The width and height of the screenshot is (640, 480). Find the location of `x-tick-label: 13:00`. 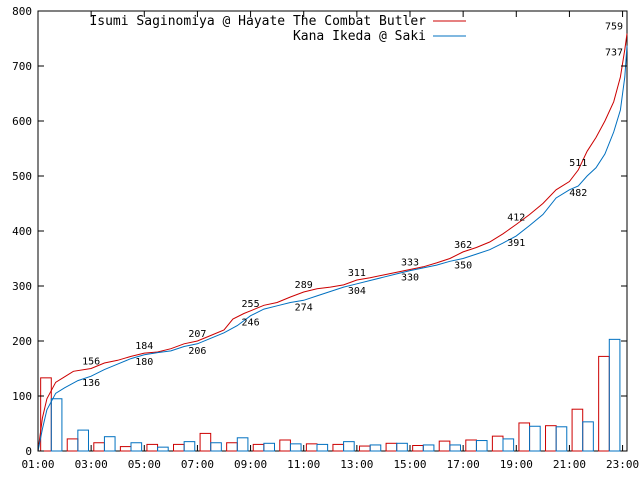

x-tick-label: 13:00 is located at coordinates (356, 464).